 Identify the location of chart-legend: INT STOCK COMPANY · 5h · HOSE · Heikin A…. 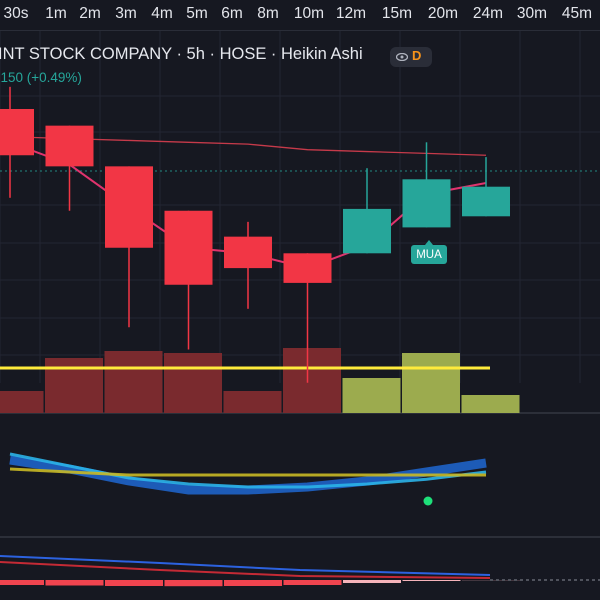
(300, 66).